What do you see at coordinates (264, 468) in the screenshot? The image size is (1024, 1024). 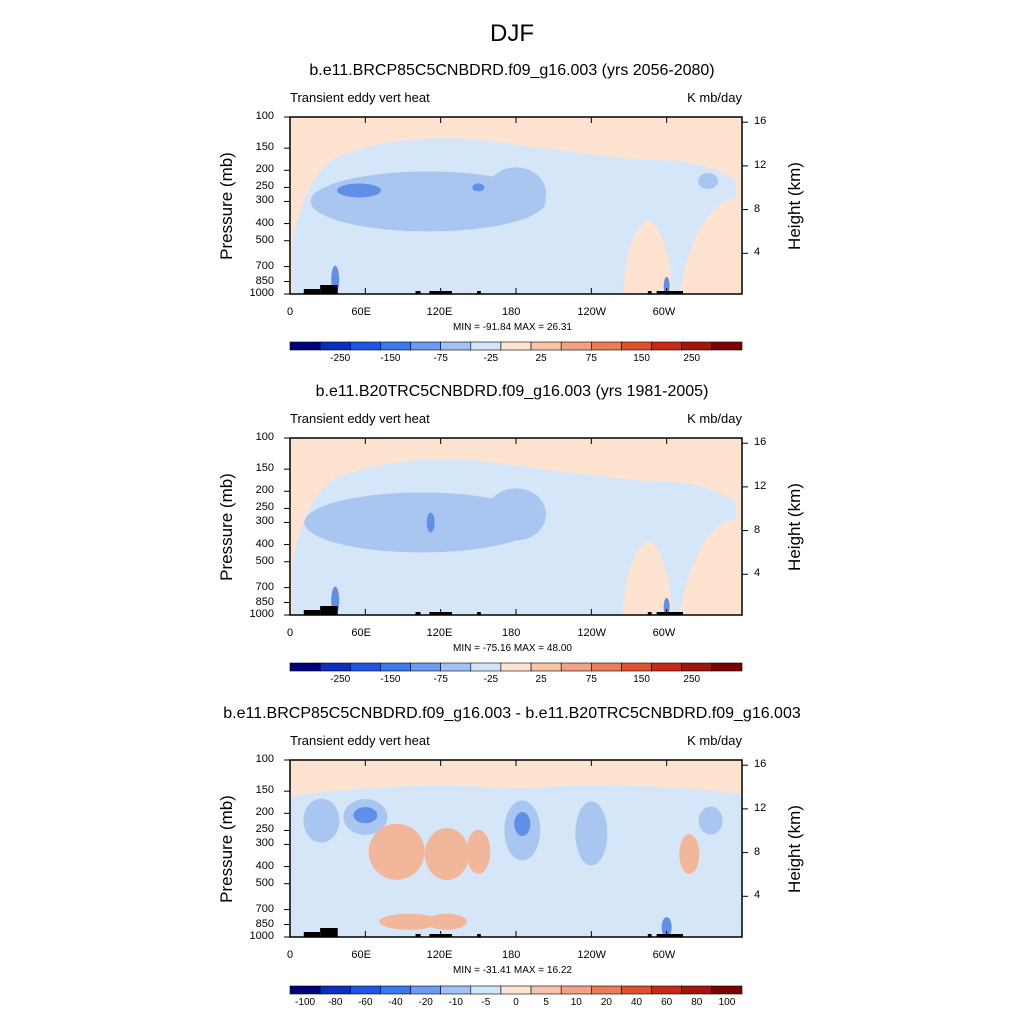 I see `y-tick-label: 150` at bounding box center [264, 468].